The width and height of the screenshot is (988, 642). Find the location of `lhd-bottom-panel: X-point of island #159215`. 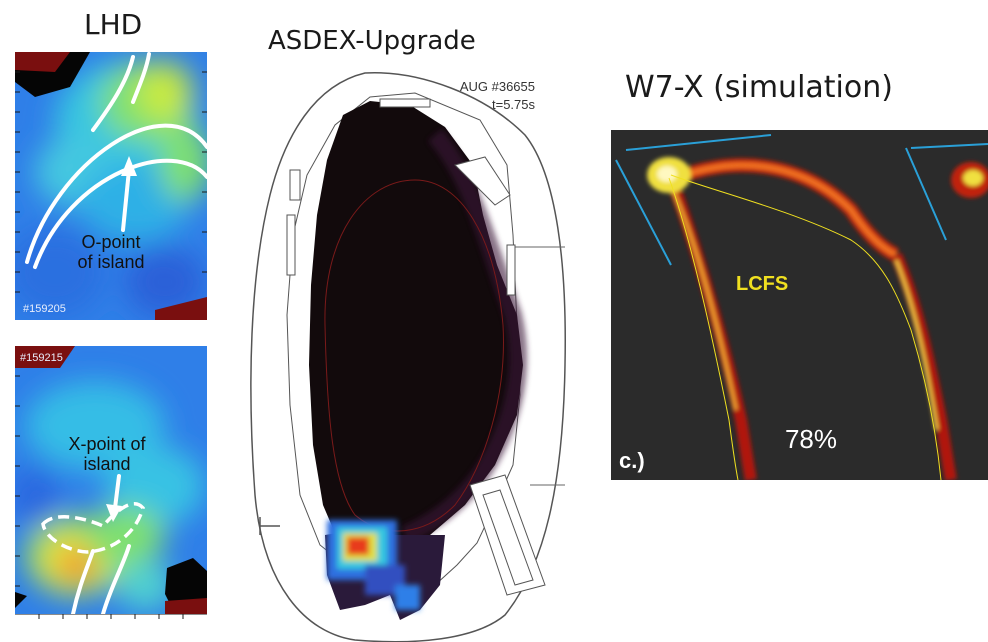

lhd-bottom-panel: X-point of island #159215 is located at coordinates (111, 480).